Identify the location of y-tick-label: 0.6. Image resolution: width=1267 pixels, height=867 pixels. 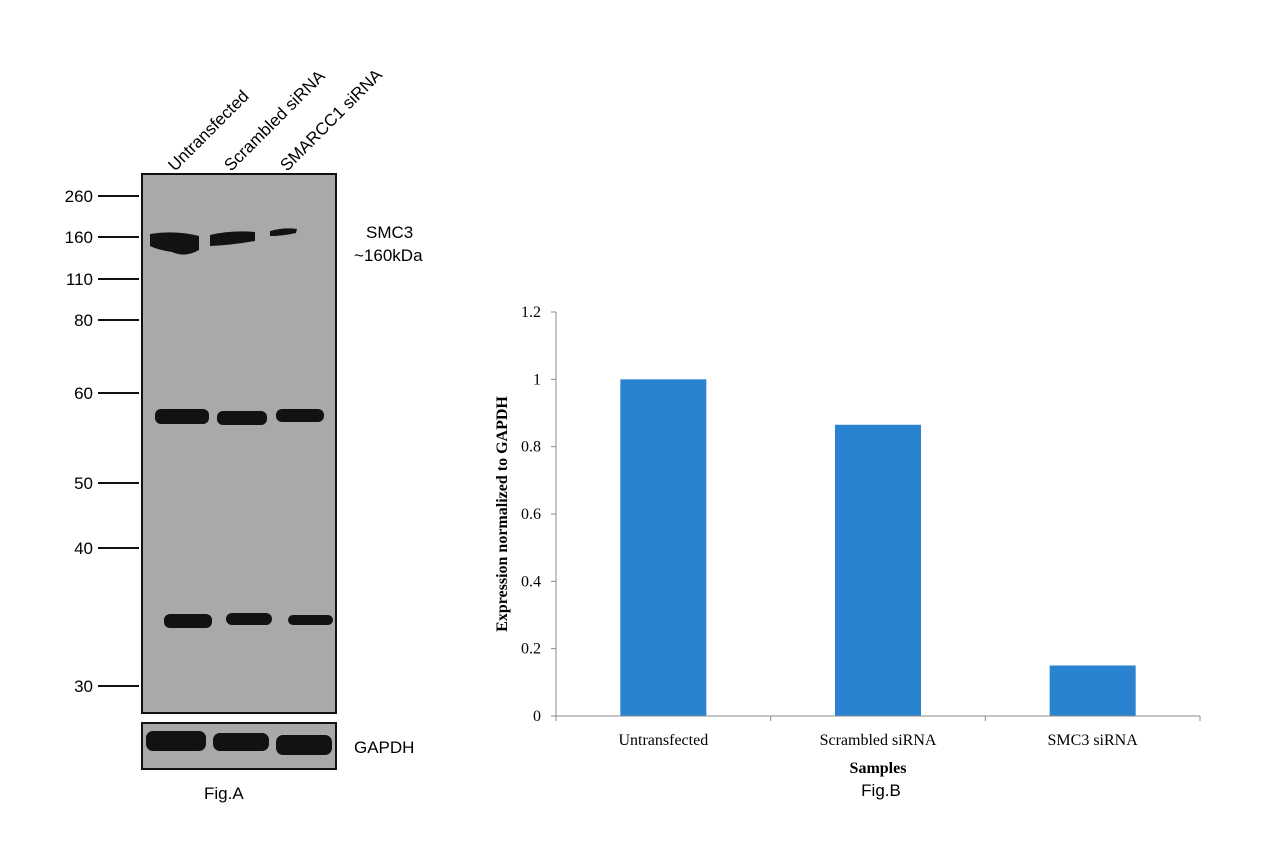
(531, 514).